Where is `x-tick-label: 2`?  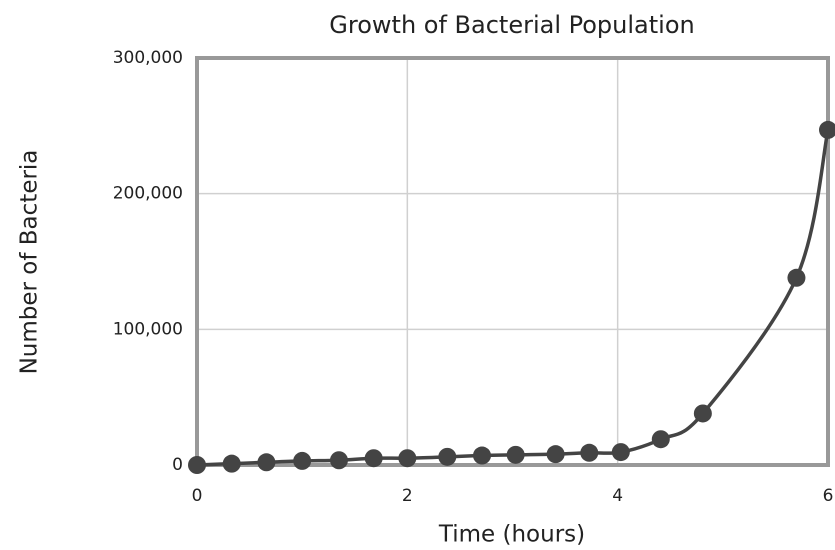 x-tick-label: 2 is located at coordinates (407, 496).